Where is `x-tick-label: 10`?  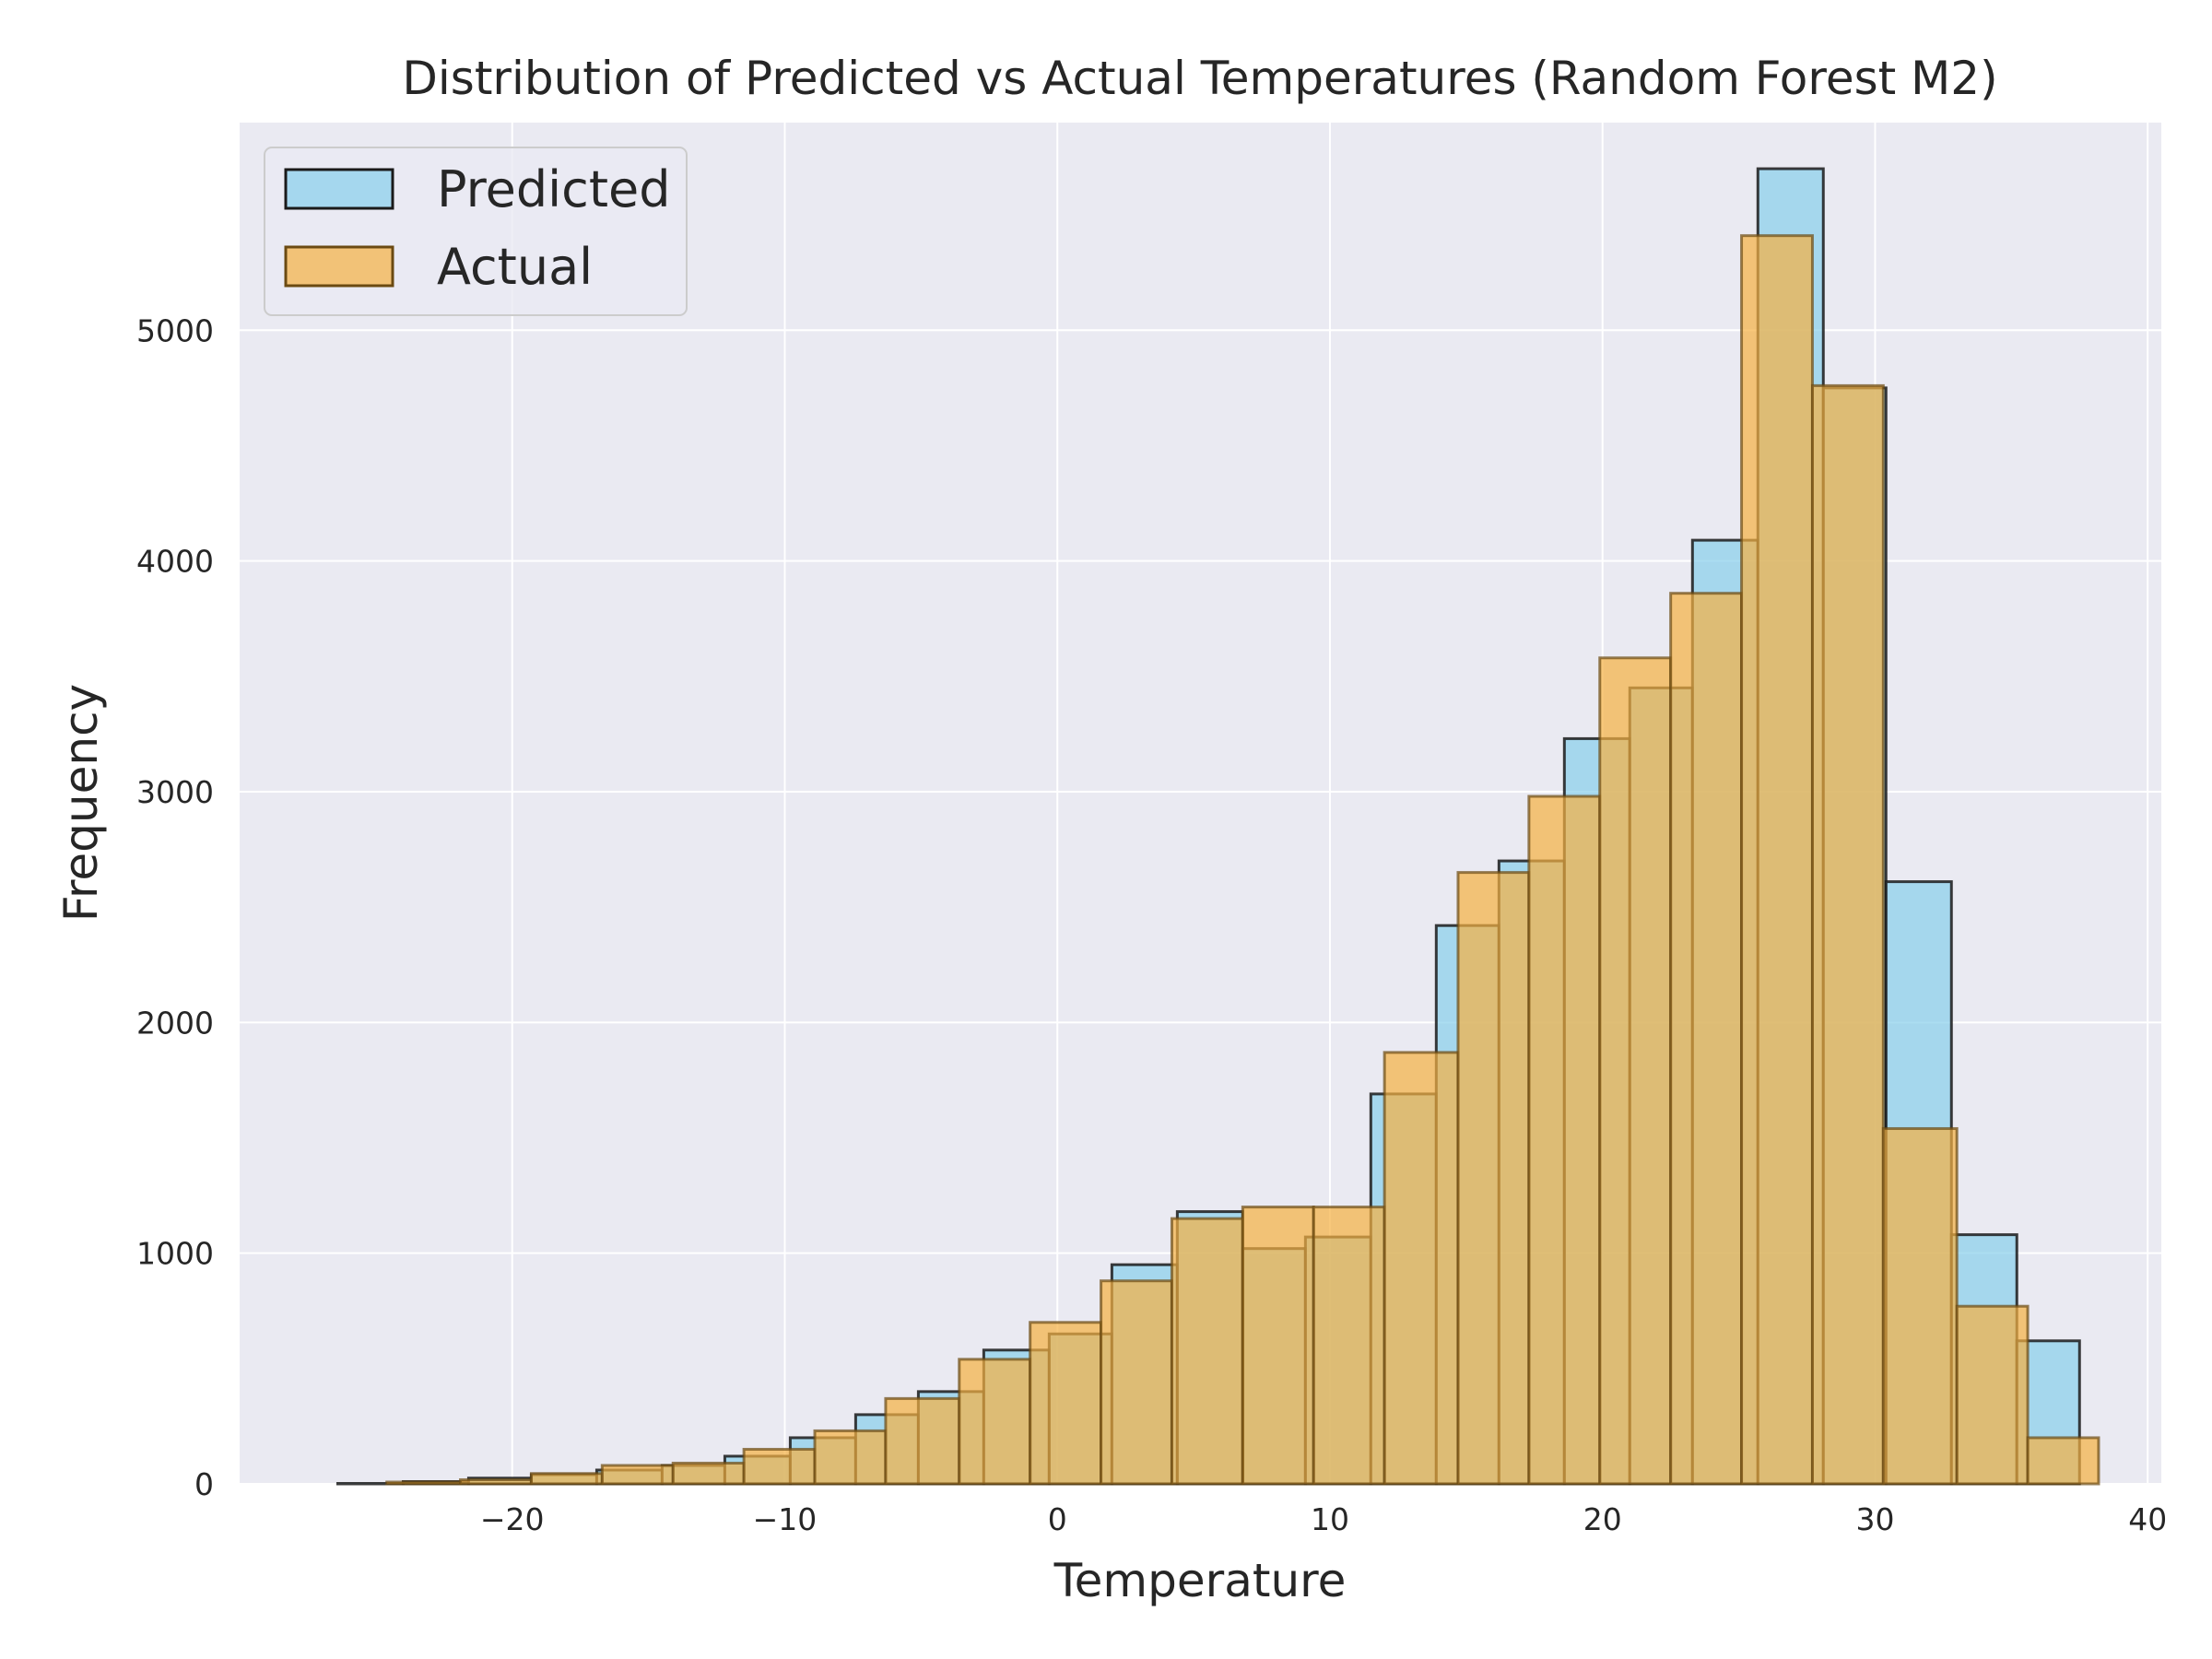 x-tick-label: 10 is located at coordinates (1330, 1519).